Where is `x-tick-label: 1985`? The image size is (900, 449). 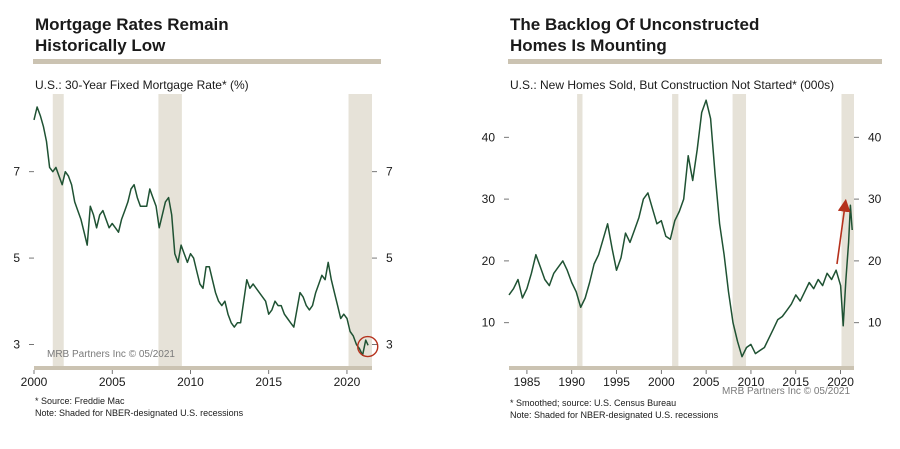 x-tick-label: 1985 is located at coordinates (527, 382).